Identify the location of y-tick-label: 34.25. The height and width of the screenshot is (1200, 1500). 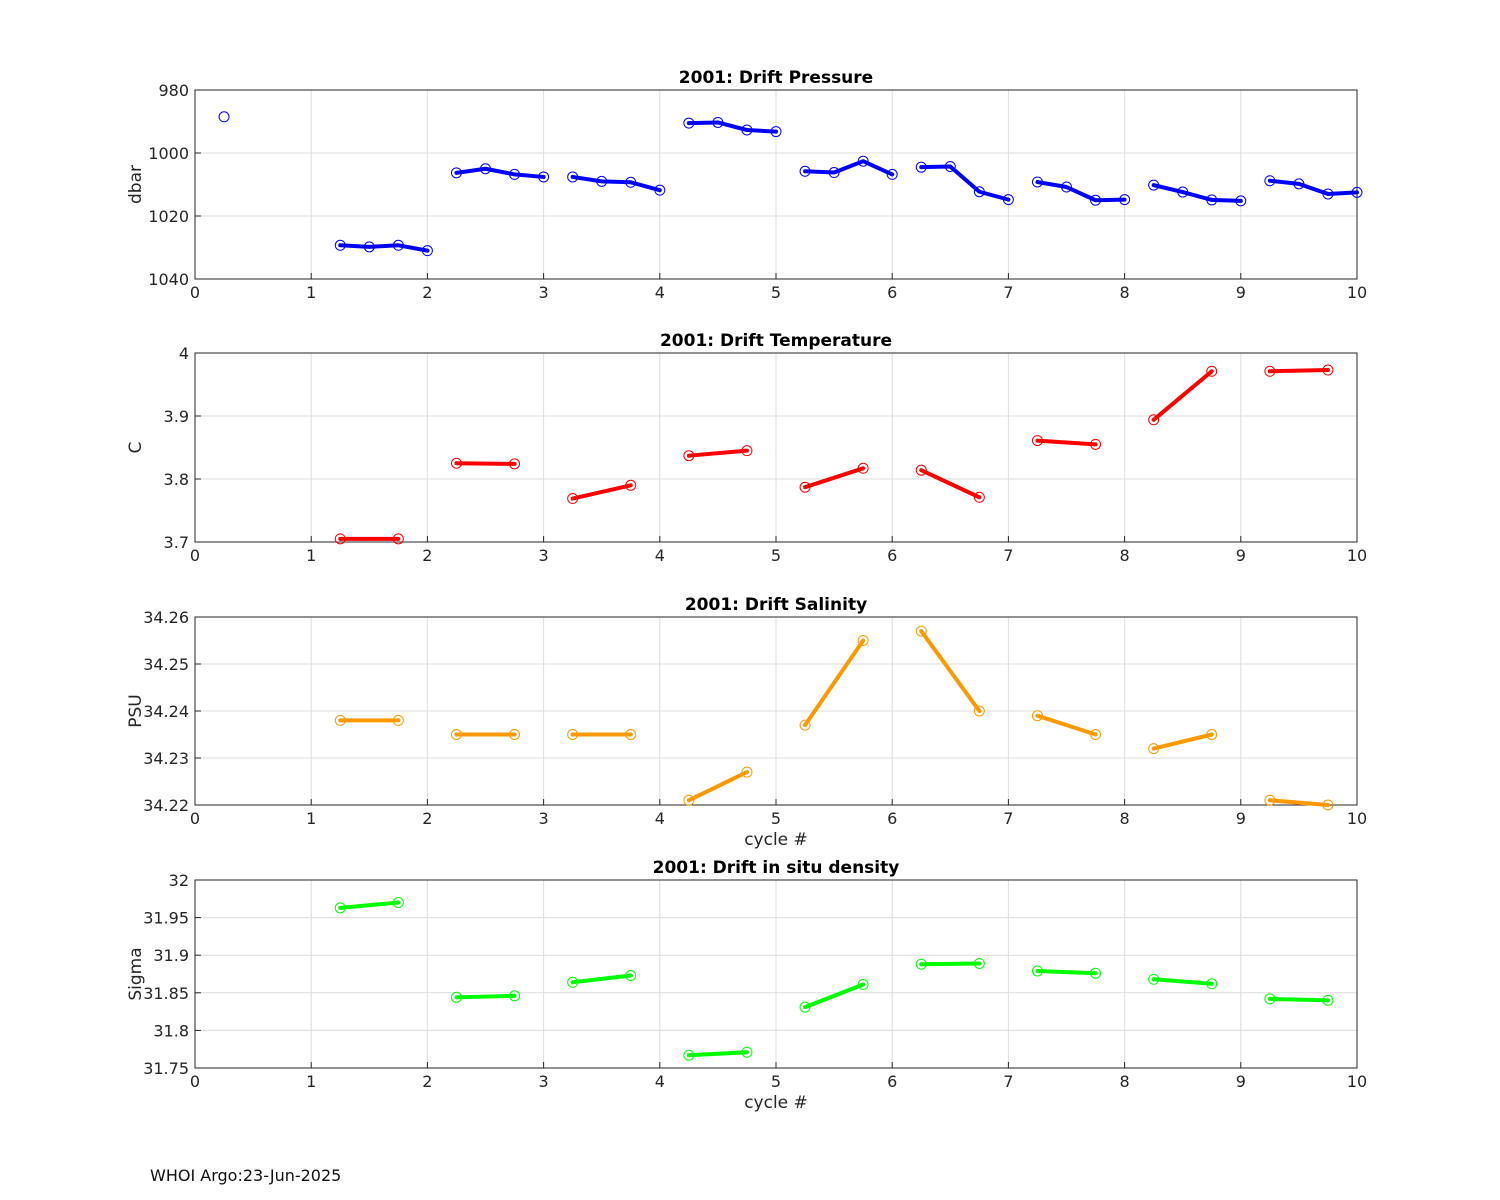
(166, 664).